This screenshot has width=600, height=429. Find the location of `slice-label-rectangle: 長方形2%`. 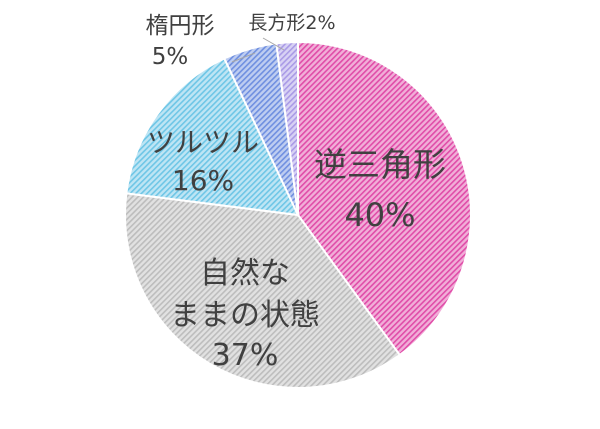

slice-label-rectangle: 長方形2% is located at coordinates (291, 23).